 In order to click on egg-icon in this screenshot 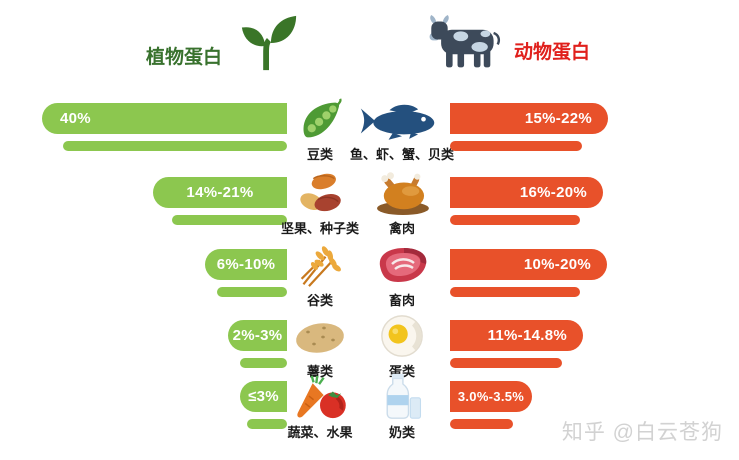, I will do `click(402, 335)`.